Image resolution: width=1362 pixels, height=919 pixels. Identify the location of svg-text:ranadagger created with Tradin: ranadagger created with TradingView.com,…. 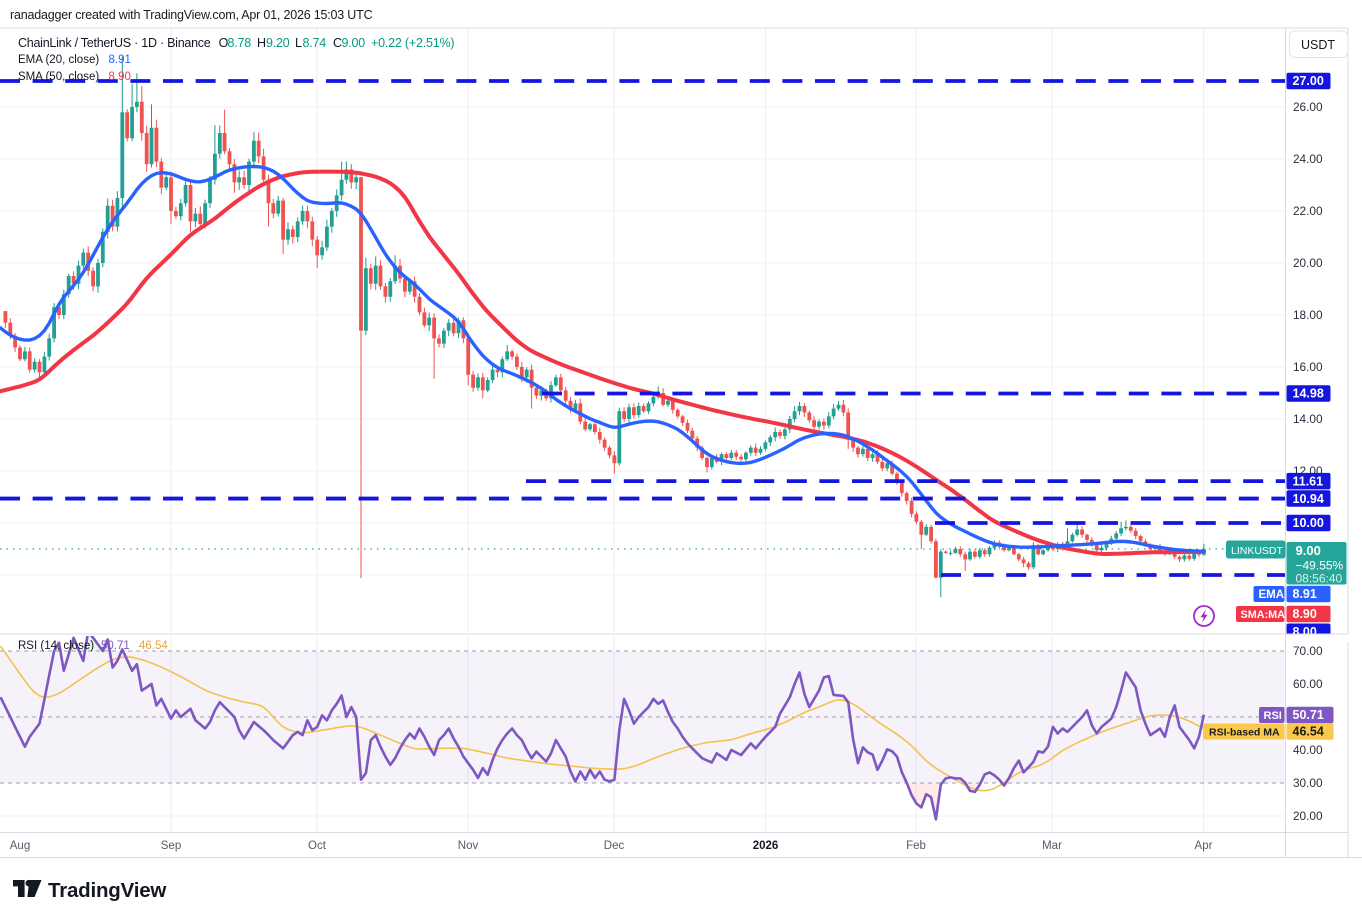
(191, 15).